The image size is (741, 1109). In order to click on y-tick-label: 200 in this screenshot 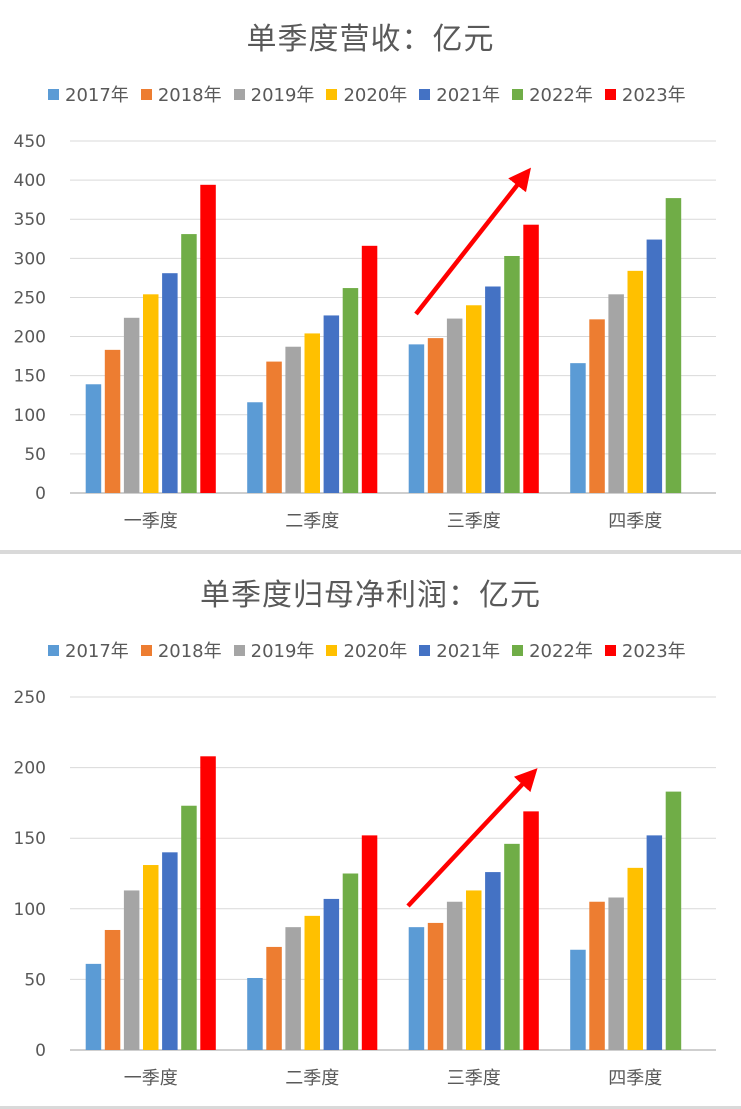, I will do `click(30, 769)`.